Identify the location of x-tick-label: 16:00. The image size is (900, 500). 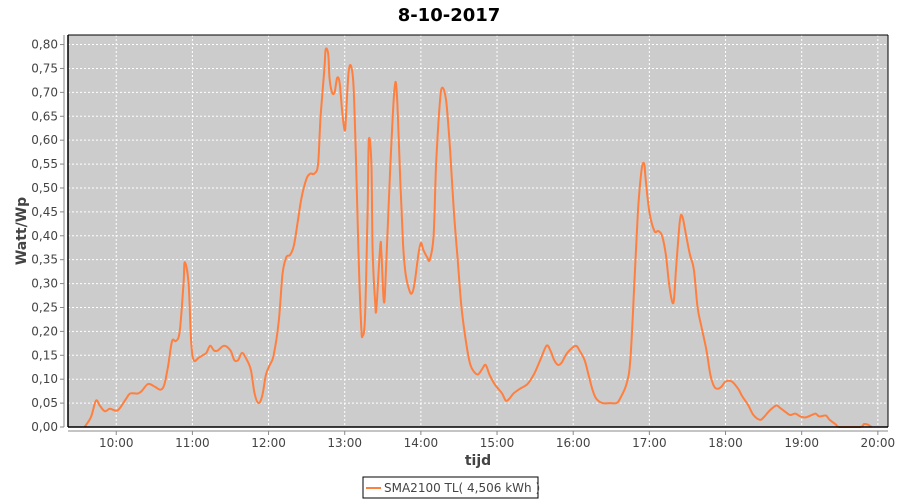
(573, 443).